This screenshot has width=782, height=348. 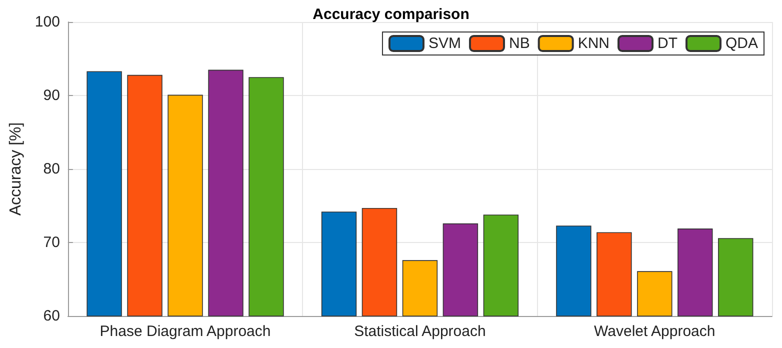 I want to click on legend-label: KNN, so click(x=594, y=43).